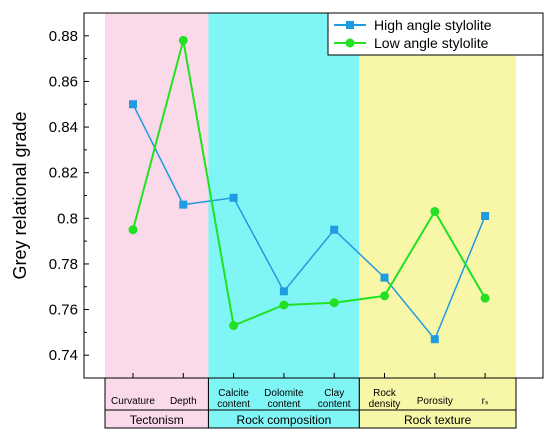 The height and width of the screenshot is (438, 550). What do you see at coordinates (67, 218) in the screenshot?
I see `y-tick-label: 0.8` at bounding box center [67, 218].